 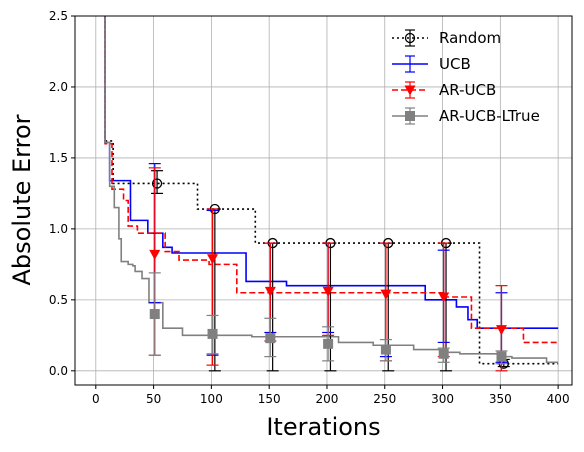 I want to click on legend-item-3: AR-UCB-LTrue, so click(x=466, y=116).